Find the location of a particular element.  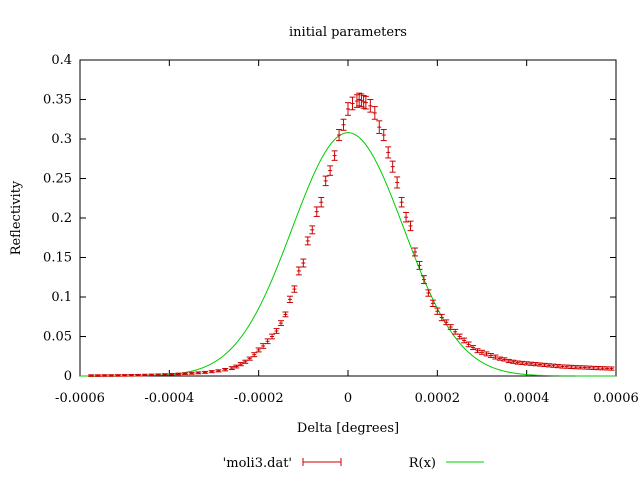

y-tick-label: 0.25 is located at coordinates (57, 179).